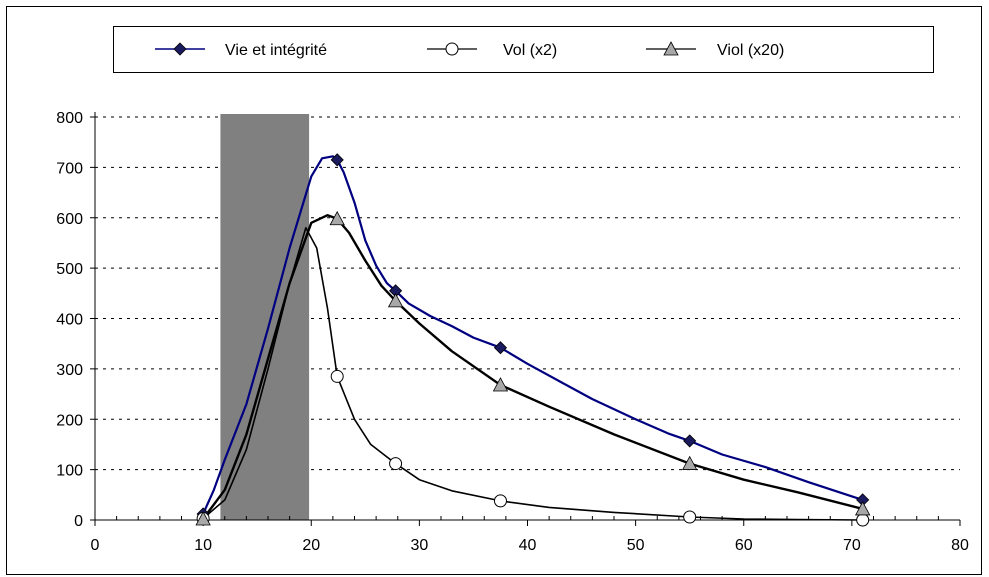  I want to click on x-tick-label-30: 30, so click(419, 545).